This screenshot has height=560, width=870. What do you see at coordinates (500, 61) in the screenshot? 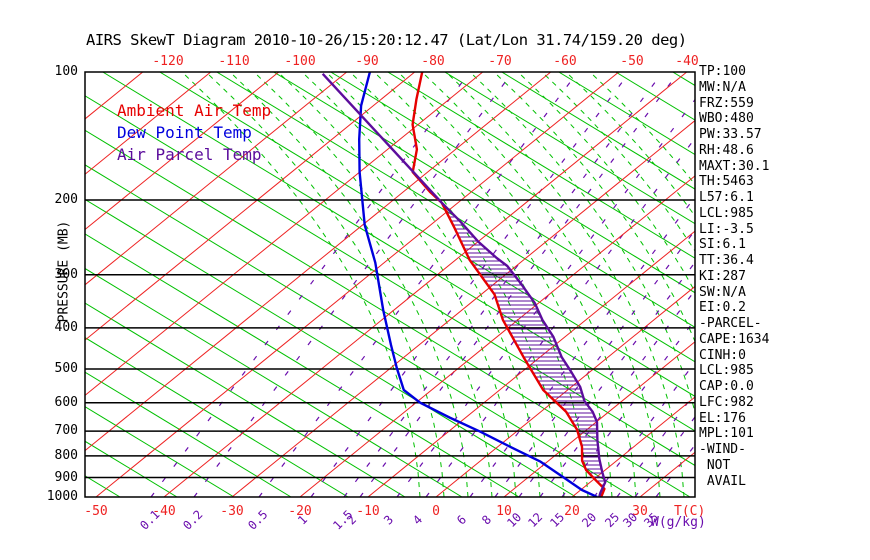
I see `top-temp-label--70: -70` at bounding box center [500, 61].